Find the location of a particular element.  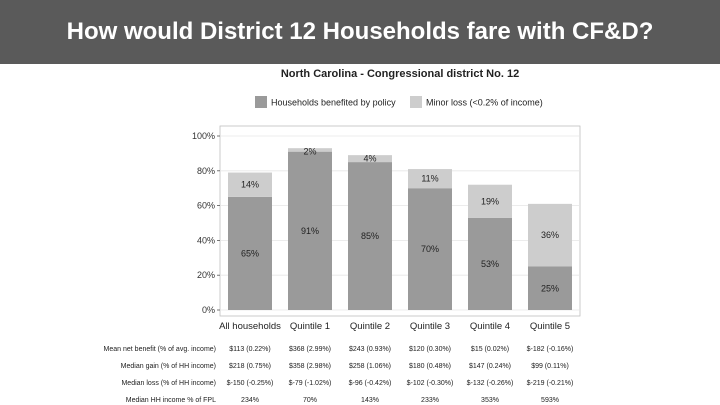

legend-swatch-minor-loss is located at coordinates (416, 102).